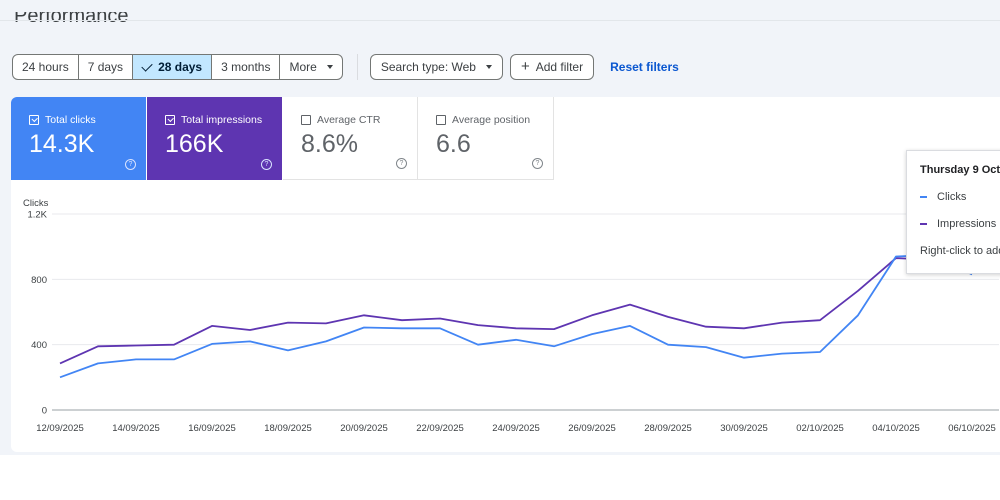 The image size is (1000, 500). What do you see at coordinates (592, 428) in the screenshot?
I see `x-tick-label: 26/09/2025` at bounding box center [592, 428].